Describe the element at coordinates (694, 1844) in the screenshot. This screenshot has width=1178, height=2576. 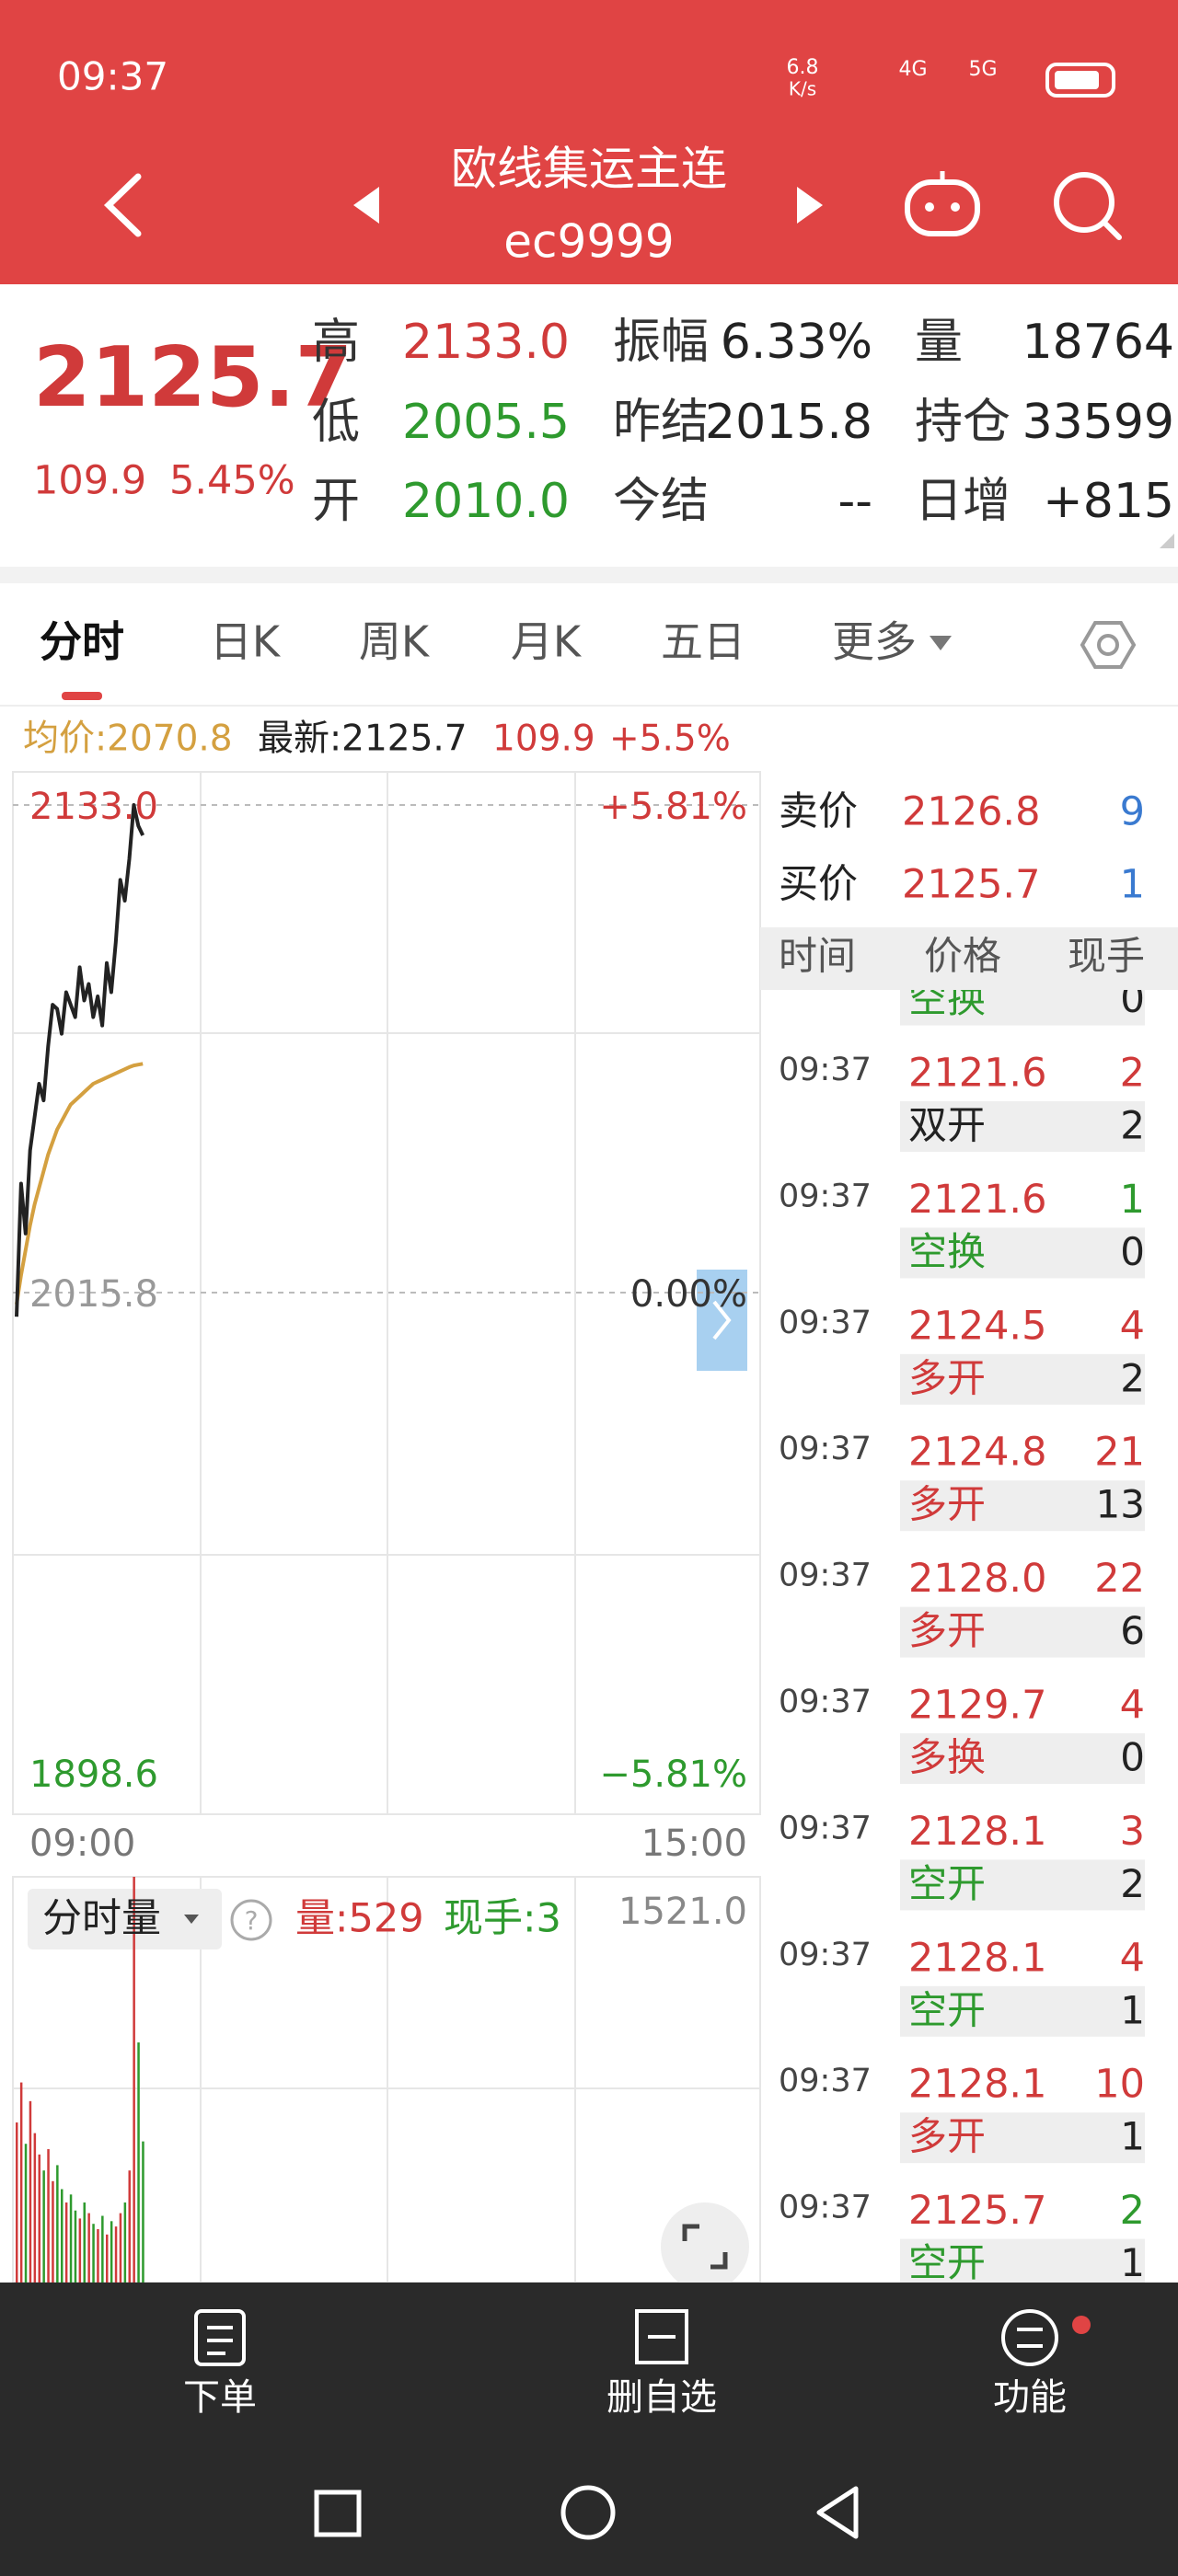
I see `x-label: 15:00` at that location.